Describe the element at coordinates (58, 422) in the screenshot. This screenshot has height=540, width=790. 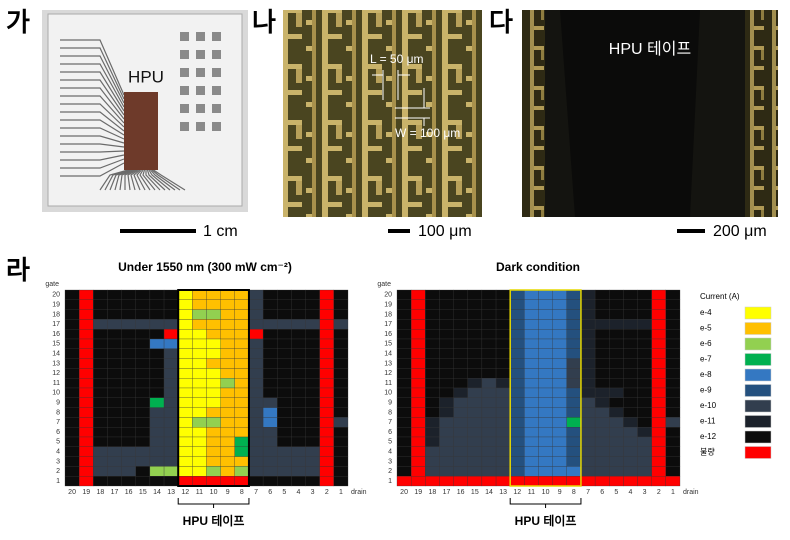
I see `row-label: 7` at that location.